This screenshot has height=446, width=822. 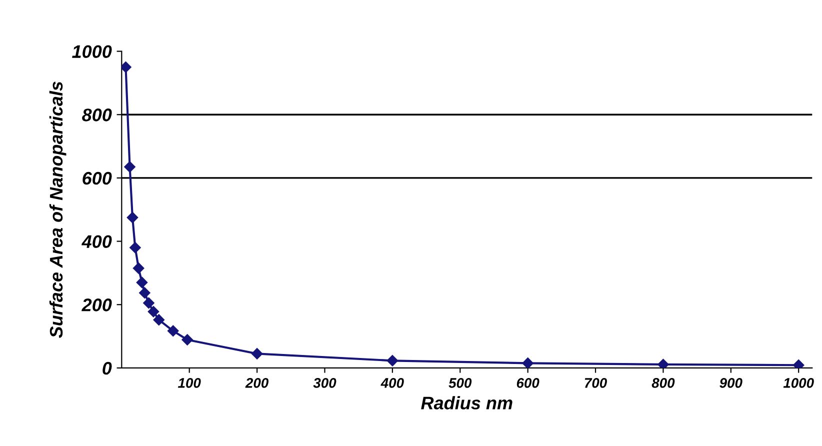 I want to click on x-tick-label: 100, so click(x=189, y=383).